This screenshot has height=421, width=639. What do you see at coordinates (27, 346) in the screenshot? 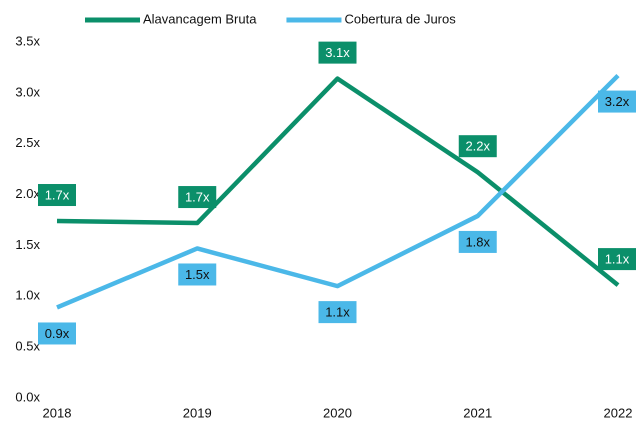
I see `y-tick-label: 0.5x` at bounding box center [27, 346].